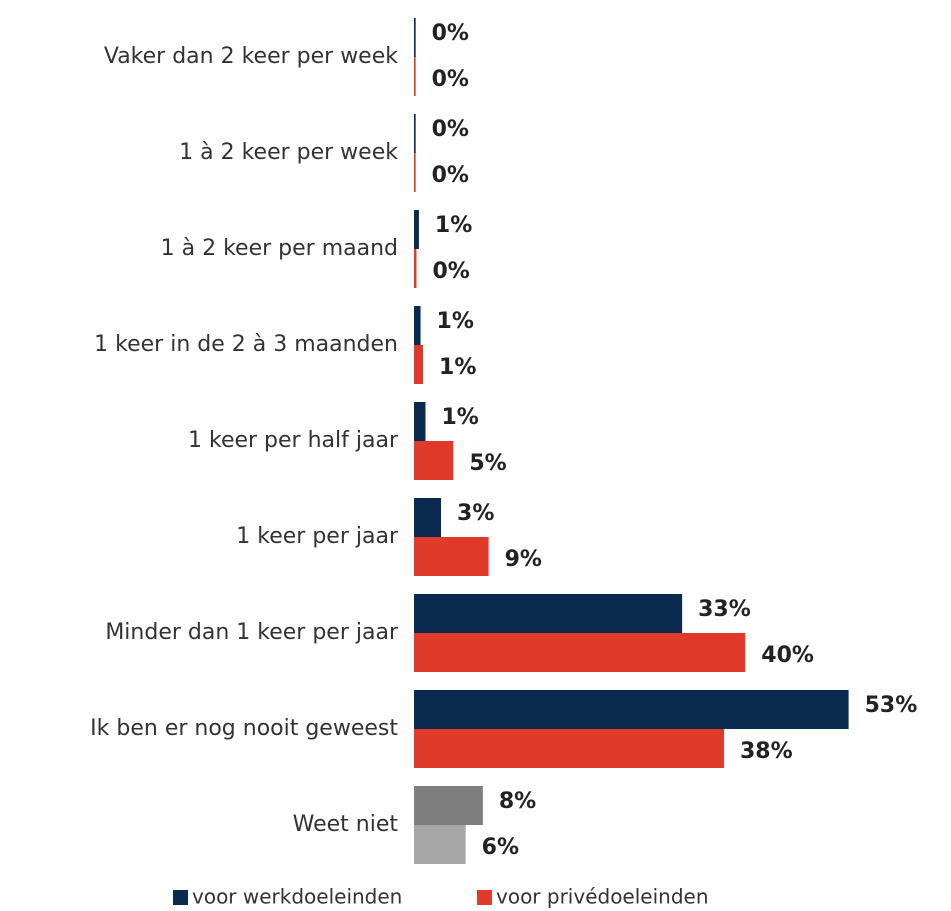 The height and width of the screenshot is (911, 951). What do you see at coordinates (517, 801) in the screenshot?
I see `value-label: 8%` at bounding box center [517, 801].